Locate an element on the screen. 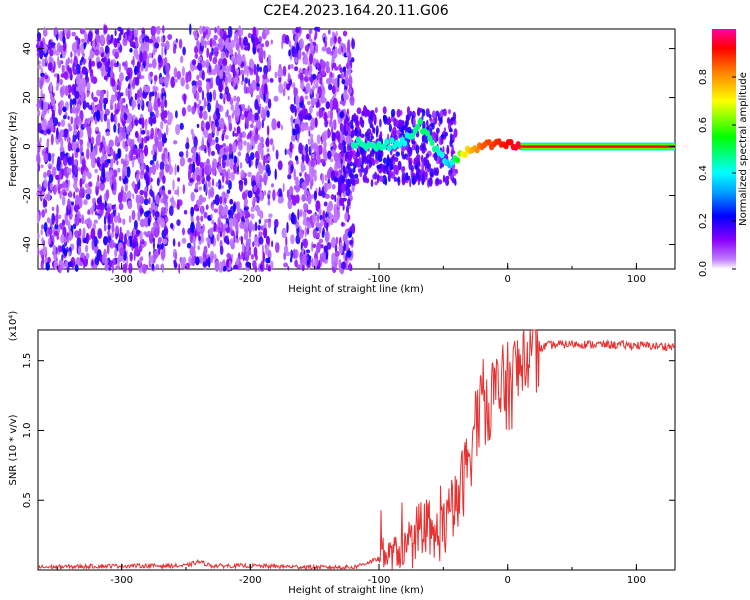 Image resolution: width=750 pixels, height=600 pixels. snr-y-tick-label: 0.5 is located at coordinates (27, 500).